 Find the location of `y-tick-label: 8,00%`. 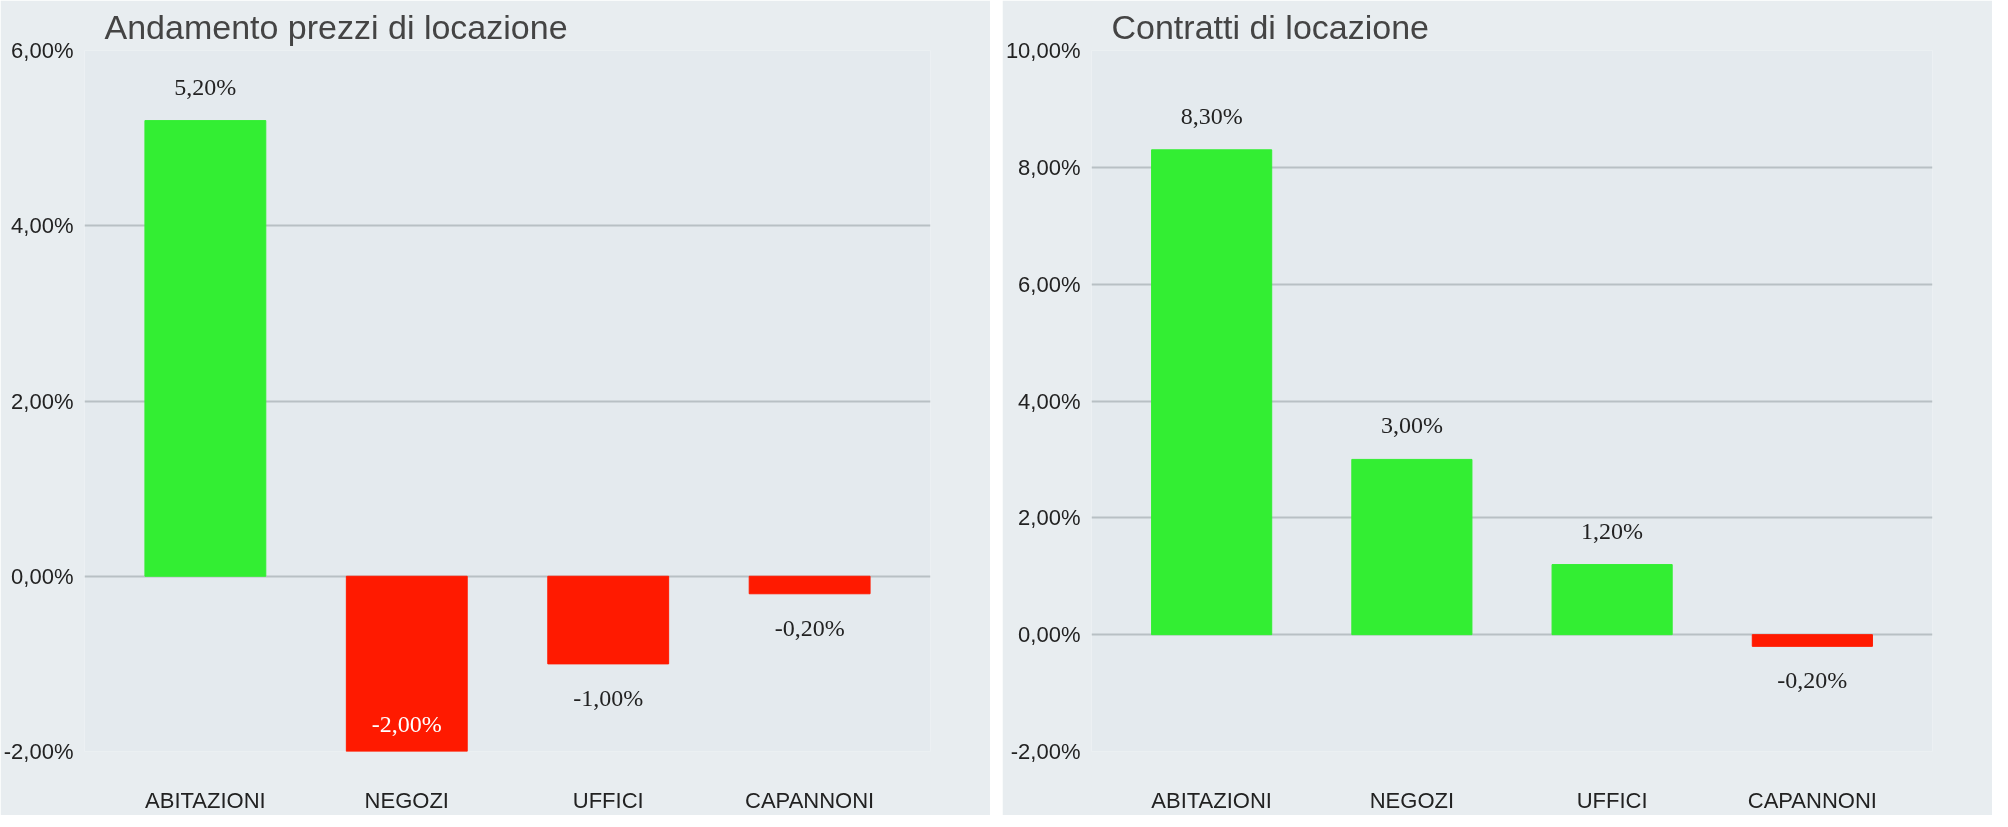

y-tick-label: 8,00% is located at coordinates (1049, 167).